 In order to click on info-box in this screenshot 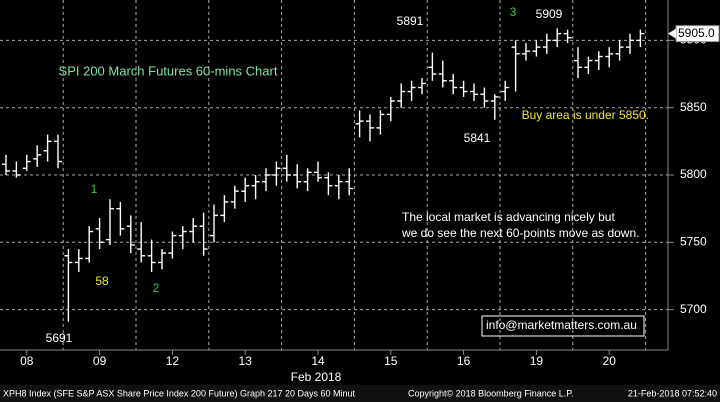, I will do `click(563, 326)`.